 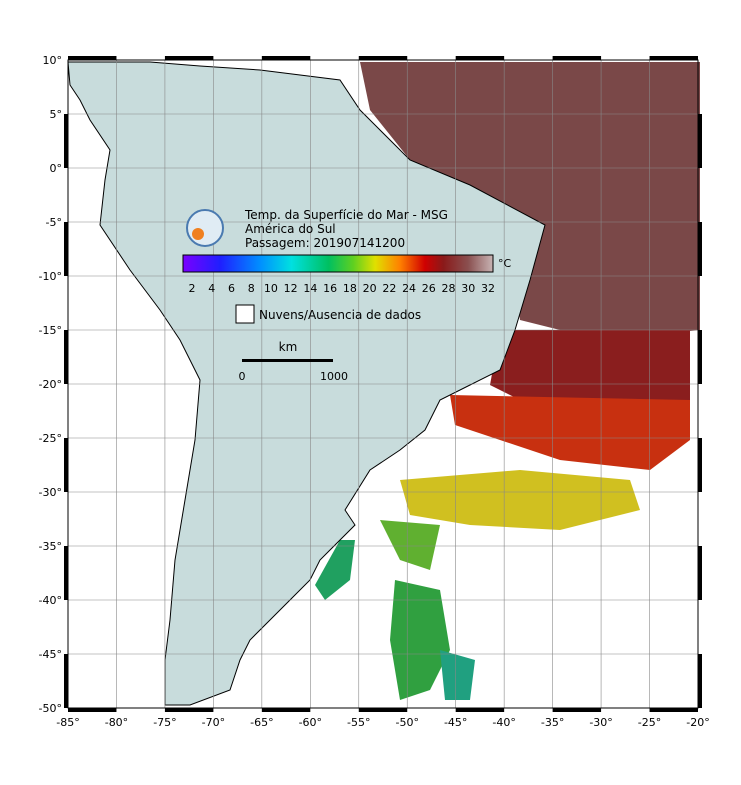 I want to click on colorbar-tick: 26, so click(x=429, y=288).